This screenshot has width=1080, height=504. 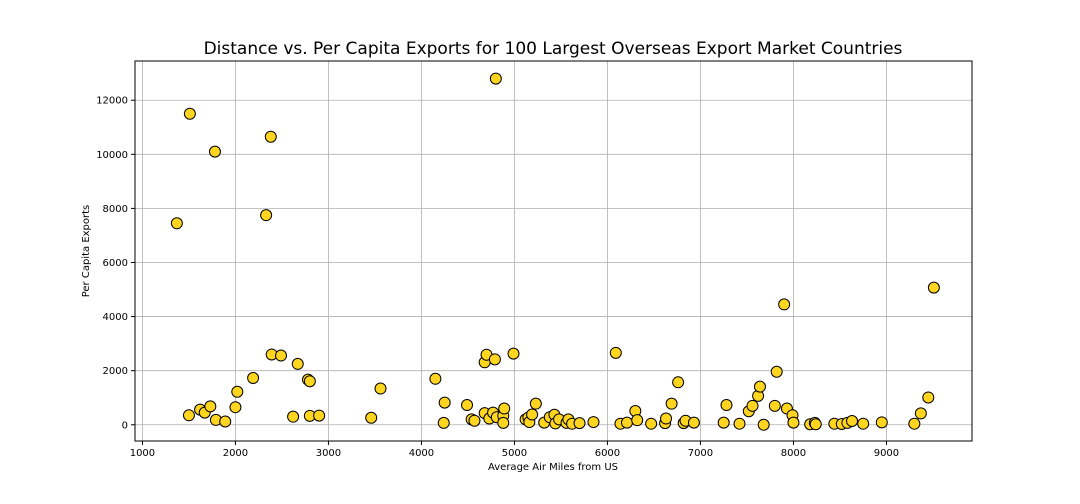 I want to click on y-tick-label: 8000, so click(x=115, y=209).